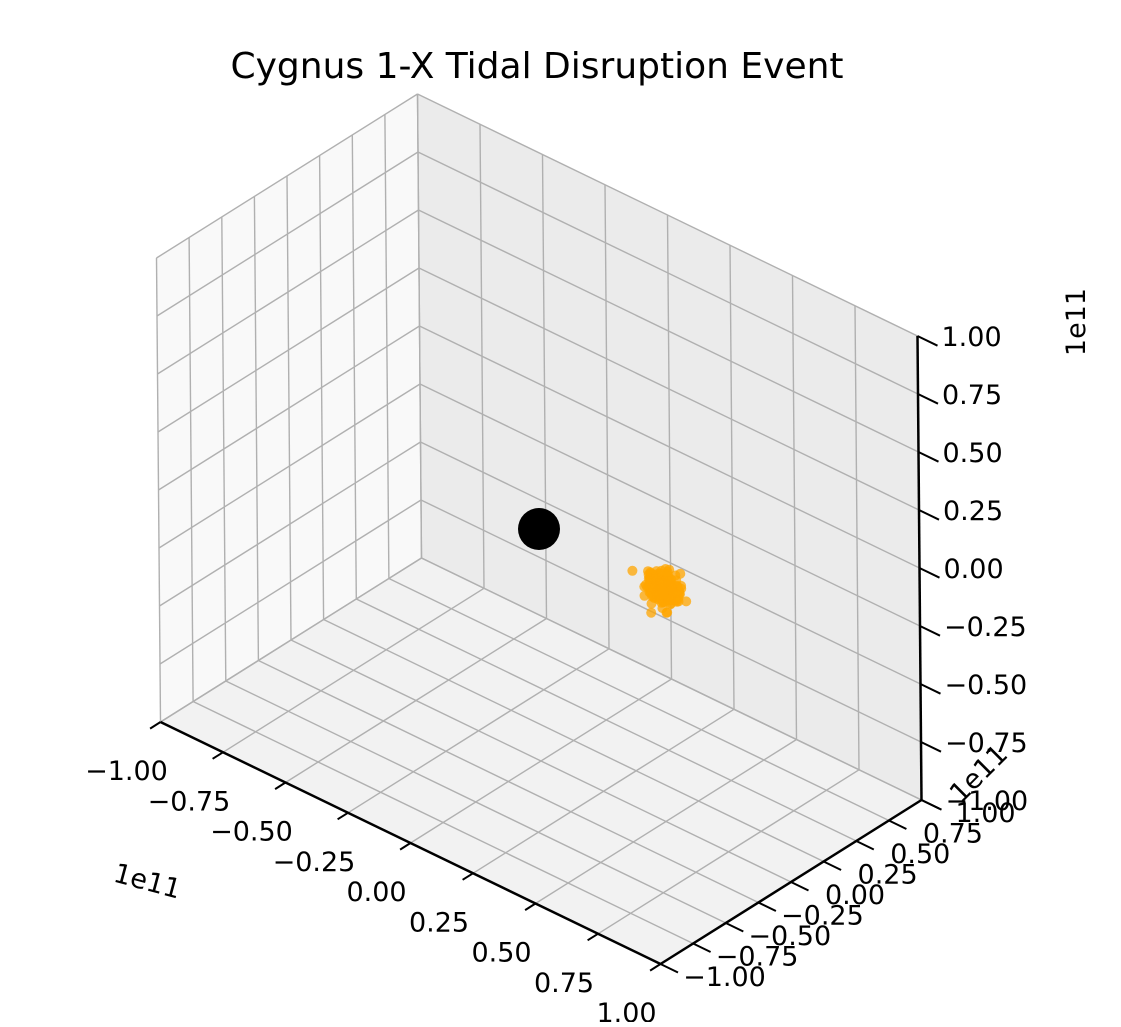  Describe the element at coordinates (855, 895) in the screenshot. I see `y-tick-label: 0.00` at that location.